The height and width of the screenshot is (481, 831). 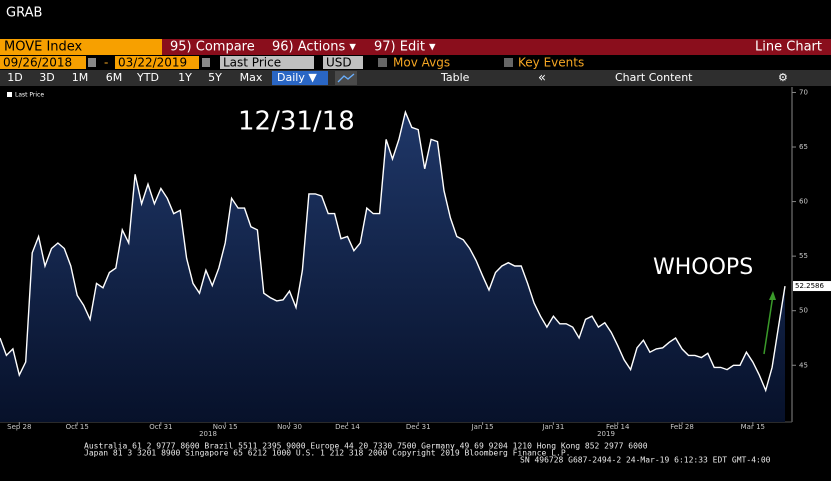 What do you see at coordinates (768, 324) in the screenshot?
I see `arrow` at bounding box center [768, 324].